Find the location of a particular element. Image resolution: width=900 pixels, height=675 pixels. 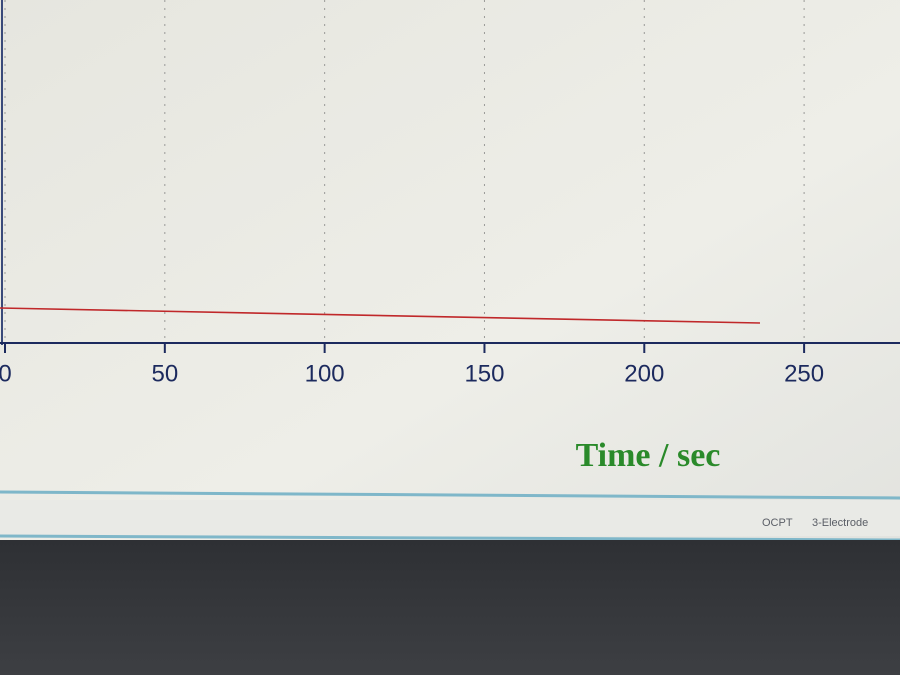

status-electrode: 3-Electrode is located at coordinates (840, 523).